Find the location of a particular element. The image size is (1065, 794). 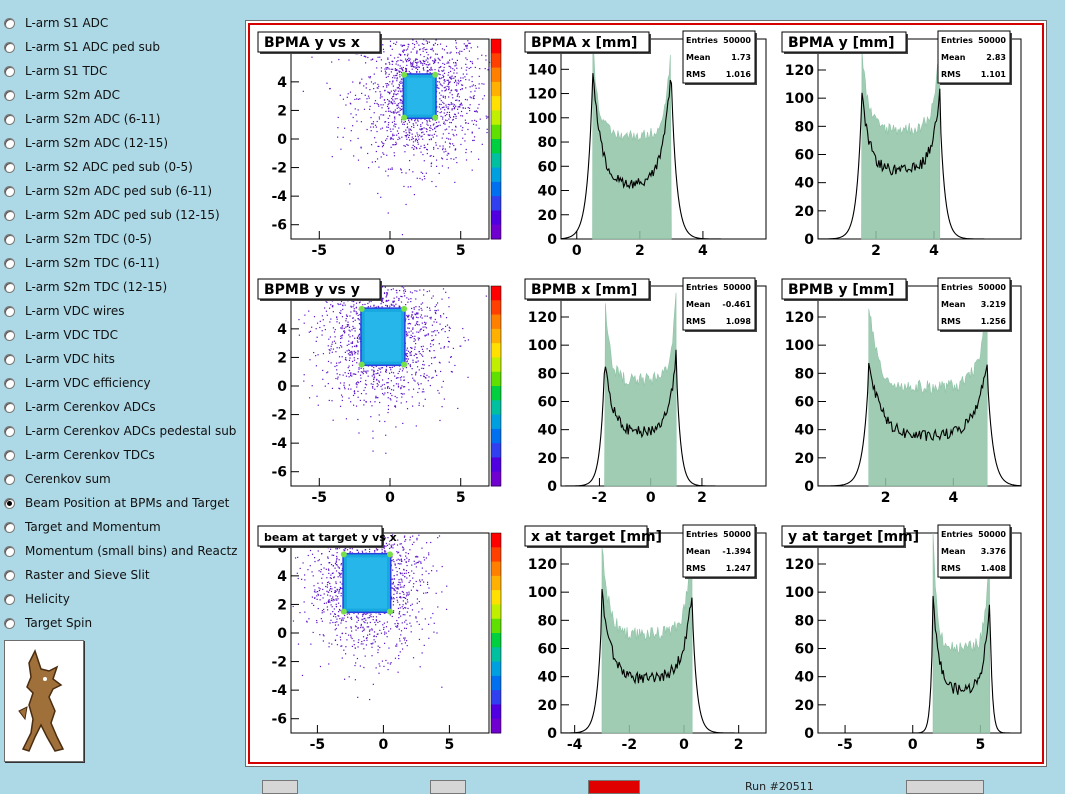

menu-item-9: L-arm S2m TDC (0-5) is located at coordinates (123, 239).